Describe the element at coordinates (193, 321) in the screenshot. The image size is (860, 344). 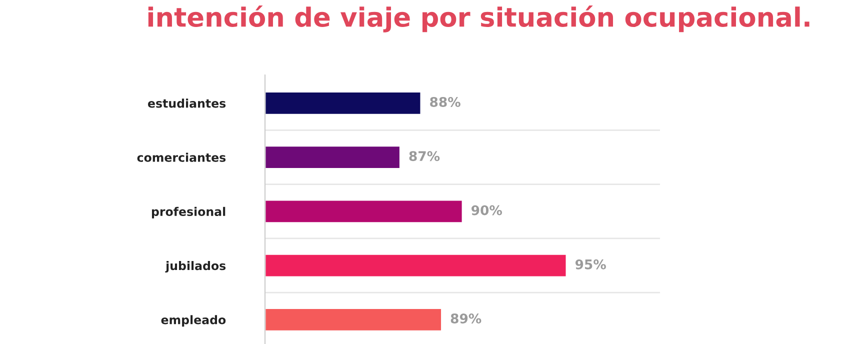
I see `y-tick-label: empleado` at that location.